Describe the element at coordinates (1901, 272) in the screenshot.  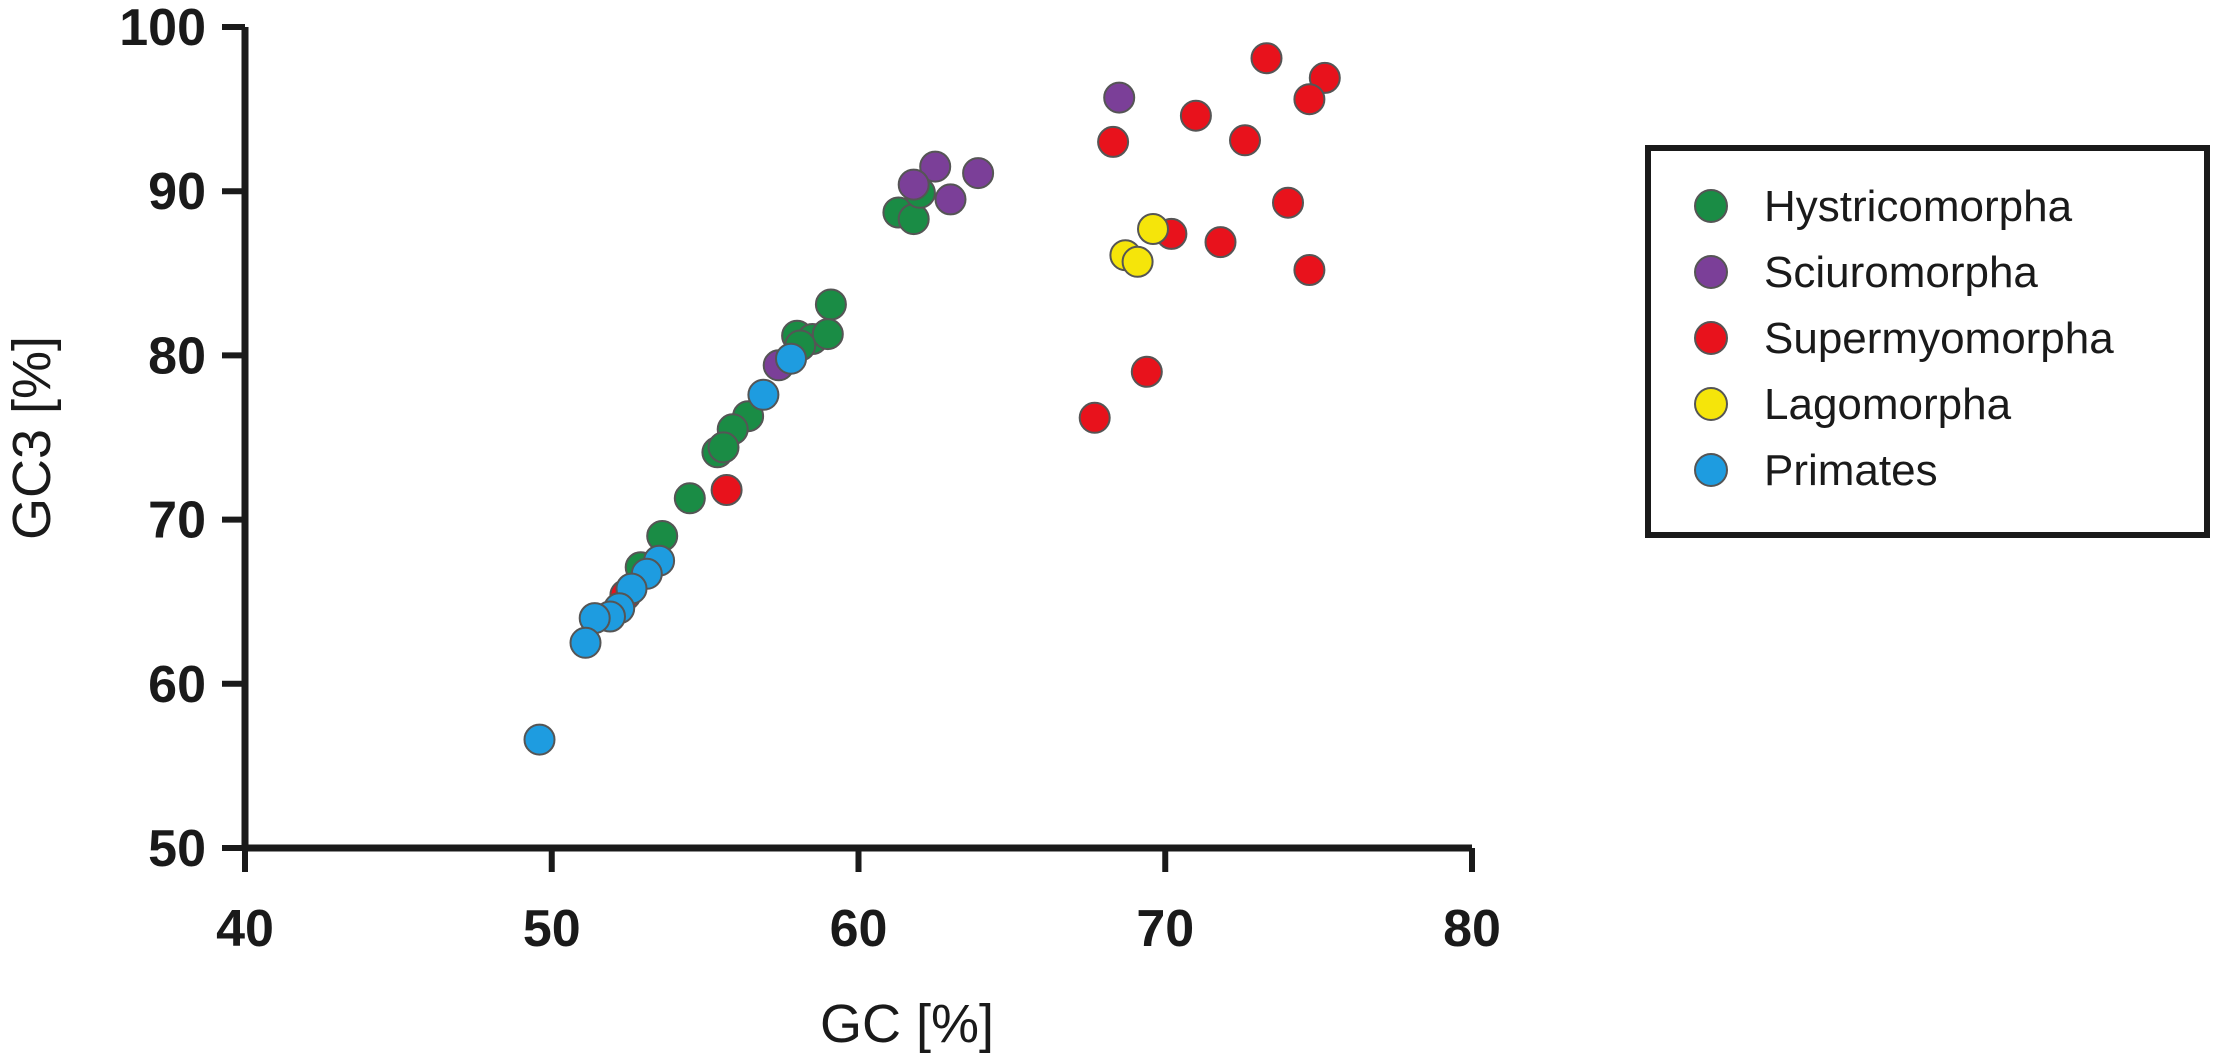
I see `legend-label-sciuromorpha: Sciuromorpha` at that location.